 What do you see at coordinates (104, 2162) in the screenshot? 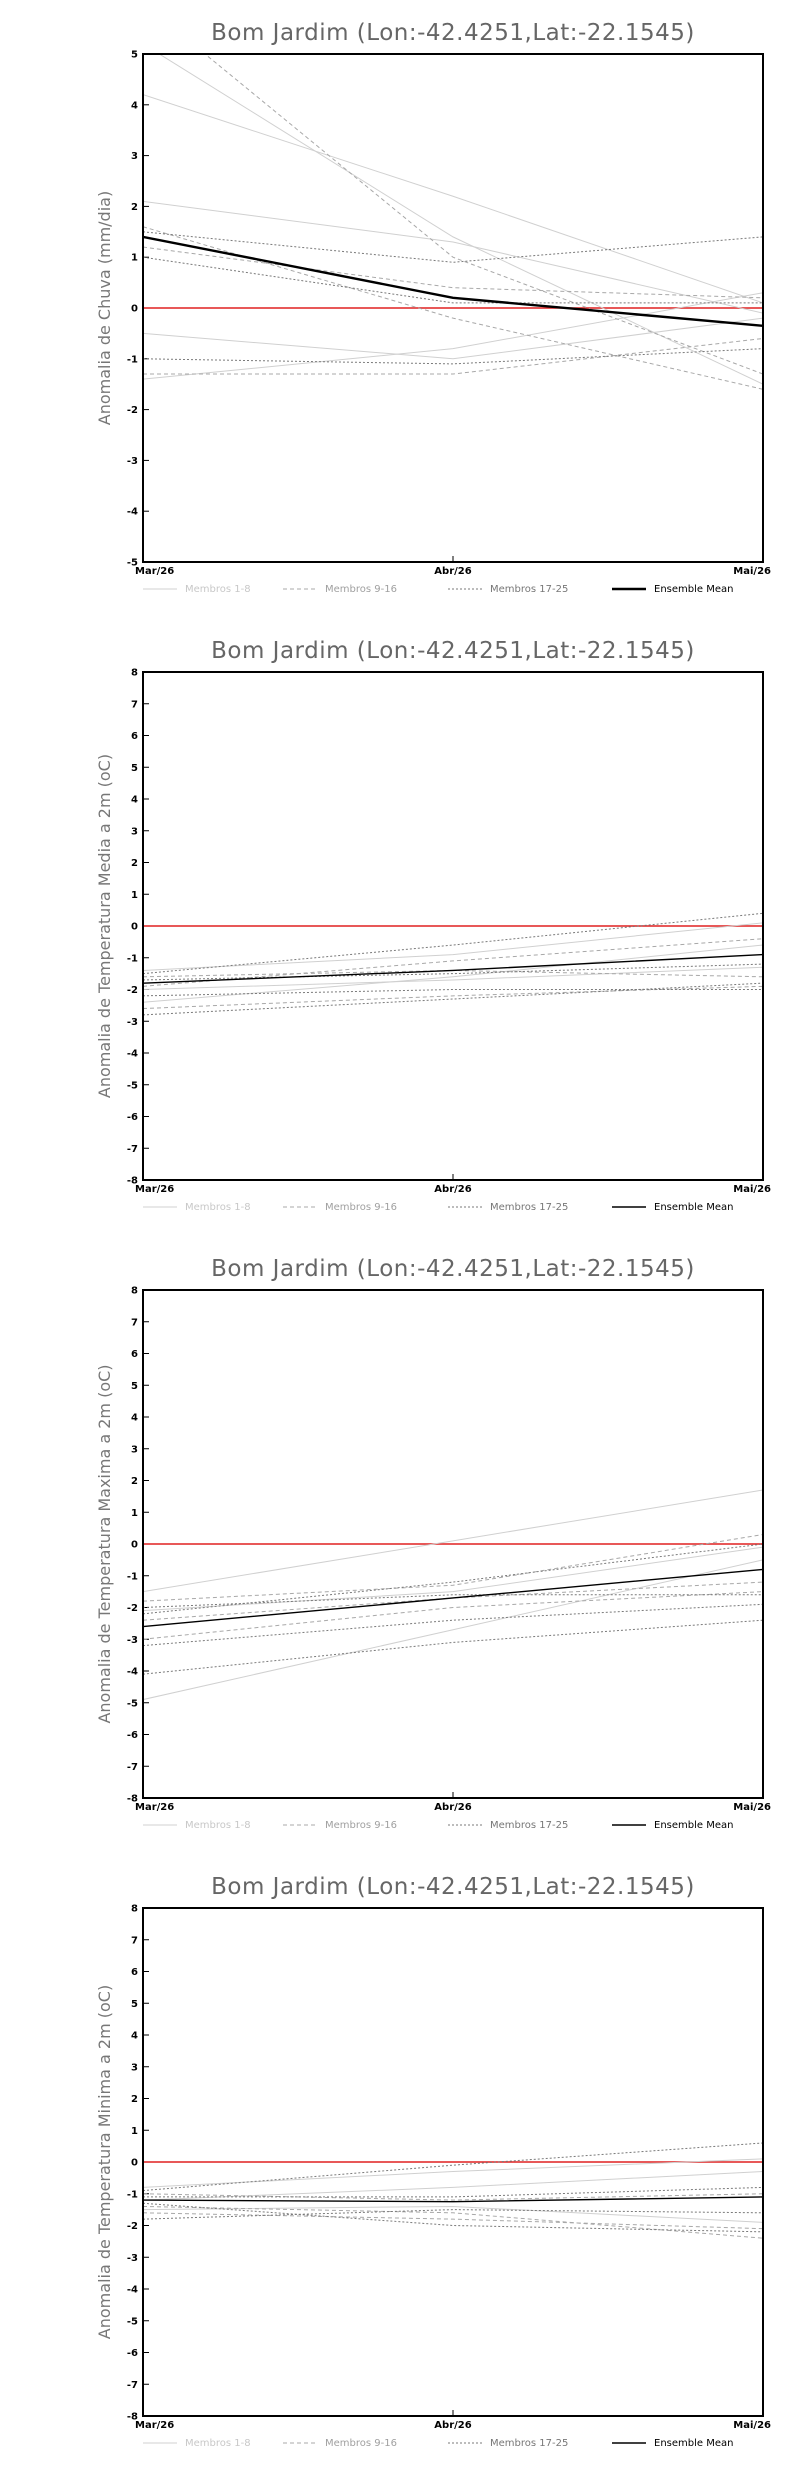
I see `y-axis-label: Anomalia de Temperatura Minima a 2m (oC)` at bounding box center [104, 2162].